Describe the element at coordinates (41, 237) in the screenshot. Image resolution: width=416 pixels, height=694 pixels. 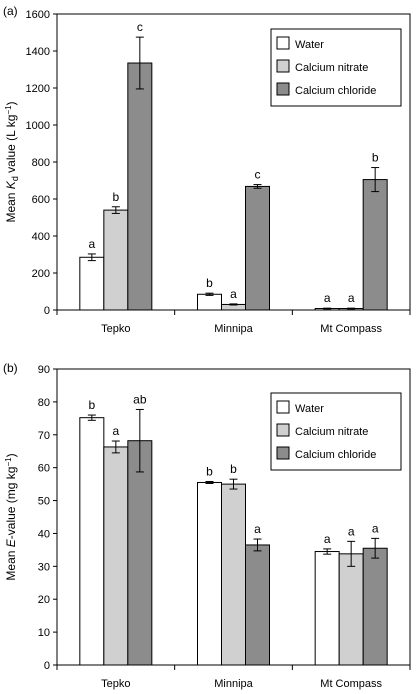
I see `y-tick-label: 400` at that location.